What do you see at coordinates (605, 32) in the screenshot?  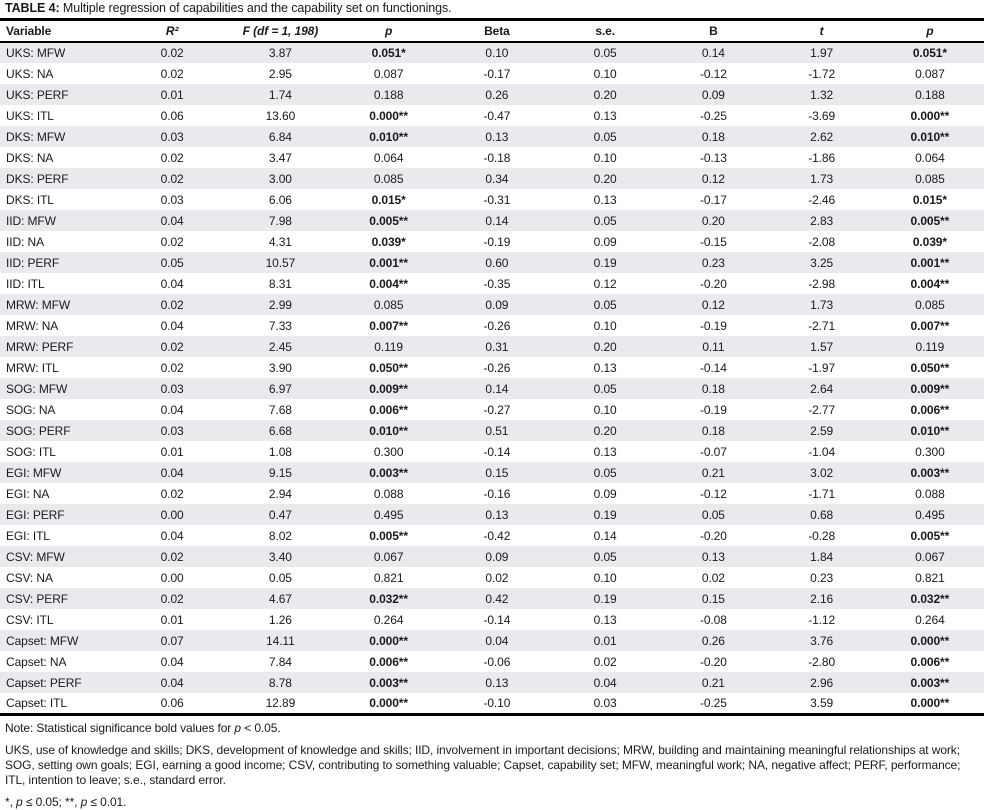 I see `column-header-5: s.e.` at bounding box center [605, 32].